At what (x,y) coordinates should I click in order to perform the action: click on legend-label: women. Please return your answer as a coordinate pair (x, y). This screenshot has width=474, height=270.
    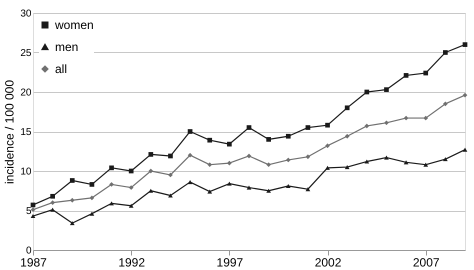
    Looking at the image, I should click on (74, 25).